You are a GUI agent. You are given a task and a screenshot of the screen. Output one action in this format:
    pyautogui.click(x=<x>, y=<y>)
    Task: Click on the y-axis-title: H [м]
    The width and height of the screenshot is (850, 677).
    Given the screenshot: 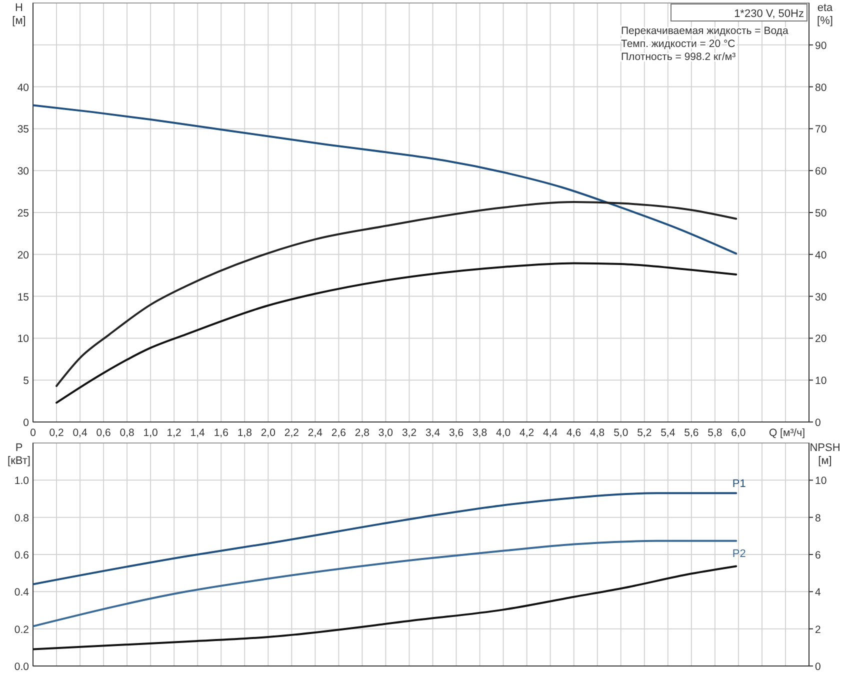 What is the action you would take?
    pyautogui.click(x=19, y=14)
    